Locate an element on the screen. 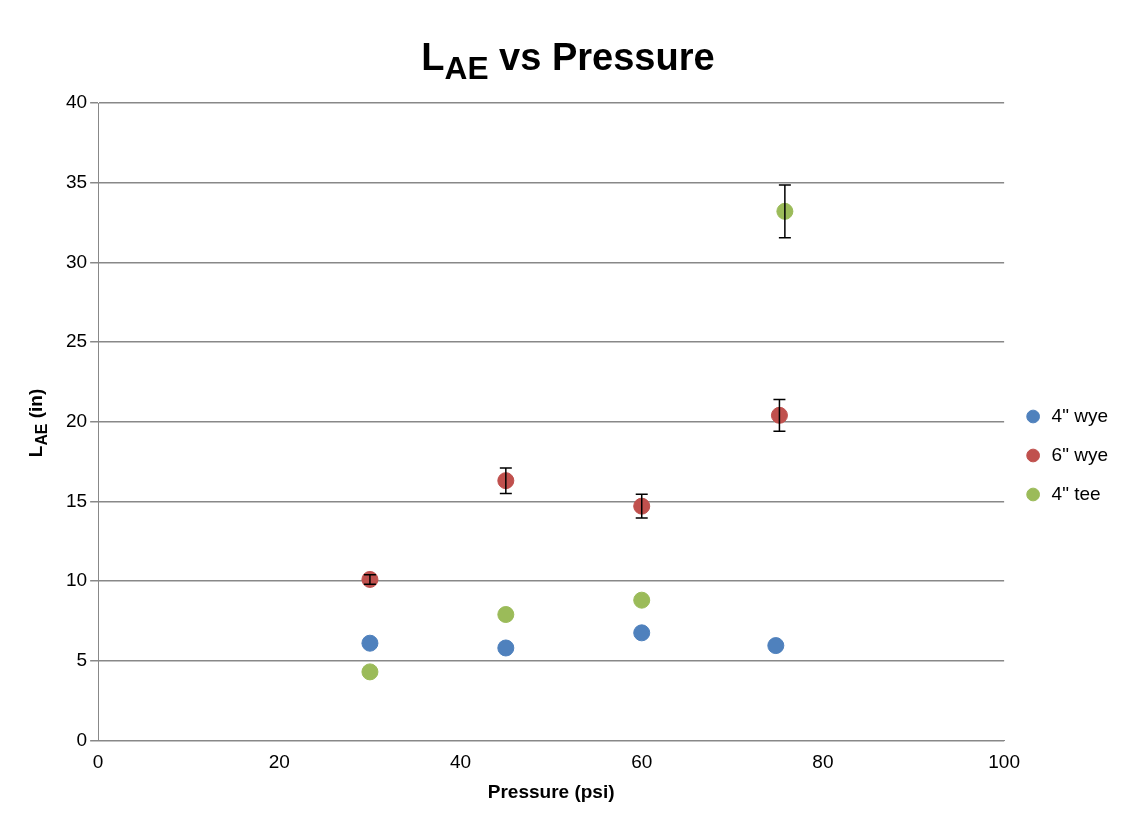 This screenshot has width=1140, height=831. legend-label: 6" wye is located at coordinates (1080, 454).